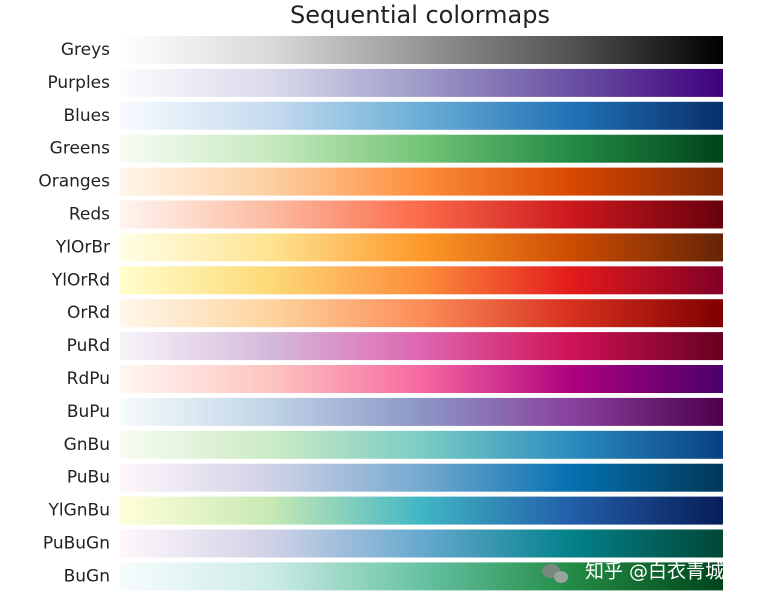 The width and height of the screenshot is (771, 603). Describe the element at coordinates (80, 280) in the screenshot. I see `colormap-label: YlOrRd` at that location.